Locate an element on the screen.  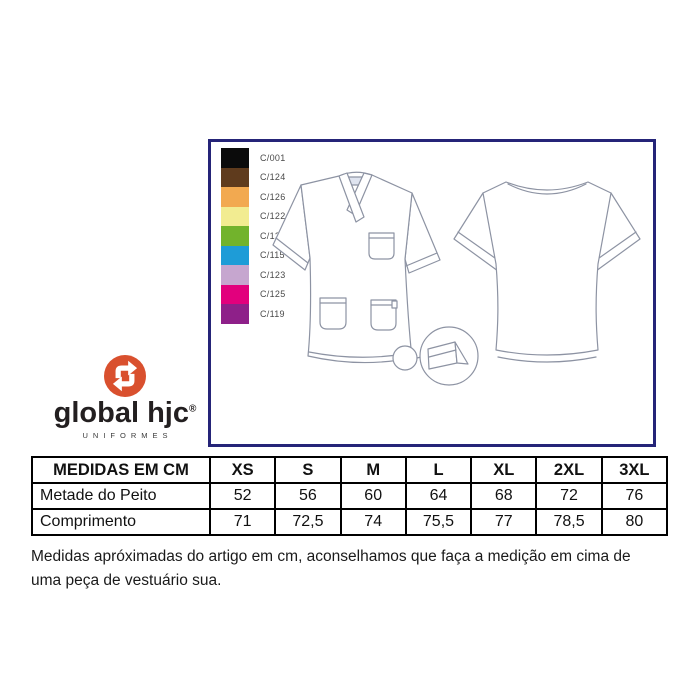
measure-value: 74 is located at coordinates (373, 522).